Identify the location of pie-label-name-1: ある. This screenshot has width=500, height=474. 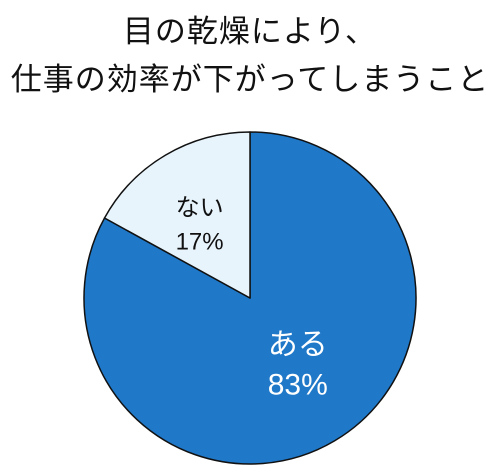
(298, 344).